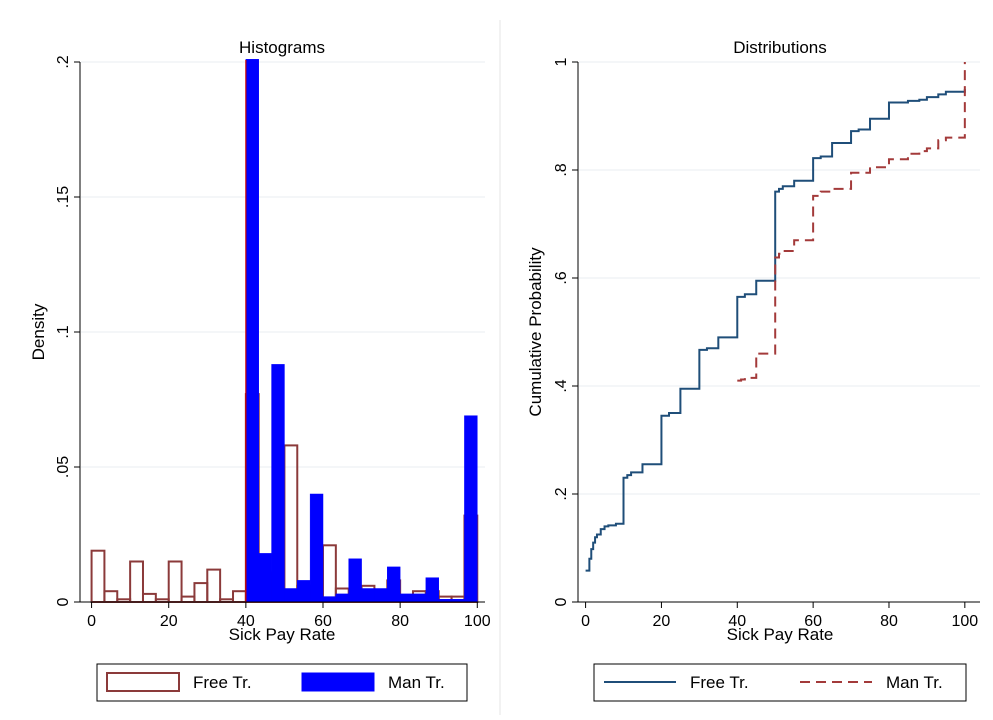  Describe the element at coordinates (535, 332) in the screenshot. I see `y-axis-label: Cumulative Probability` at that location.